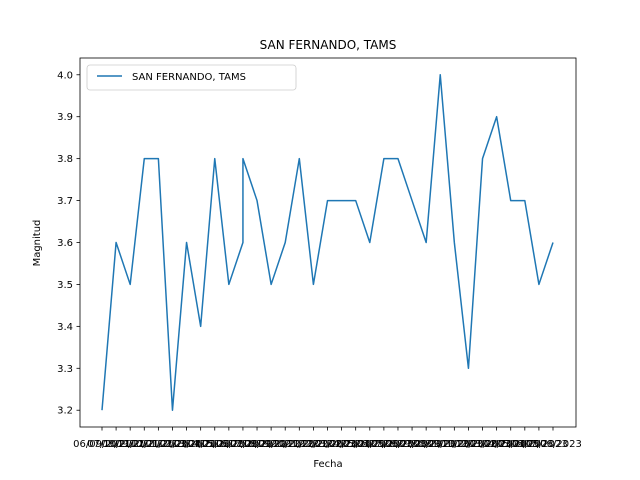 The height and width of the screenshot is (480, 640). Describe the element at coordinates (37, 243) in the screenshot. I see `y-axis-label: Magnitud` at that location.